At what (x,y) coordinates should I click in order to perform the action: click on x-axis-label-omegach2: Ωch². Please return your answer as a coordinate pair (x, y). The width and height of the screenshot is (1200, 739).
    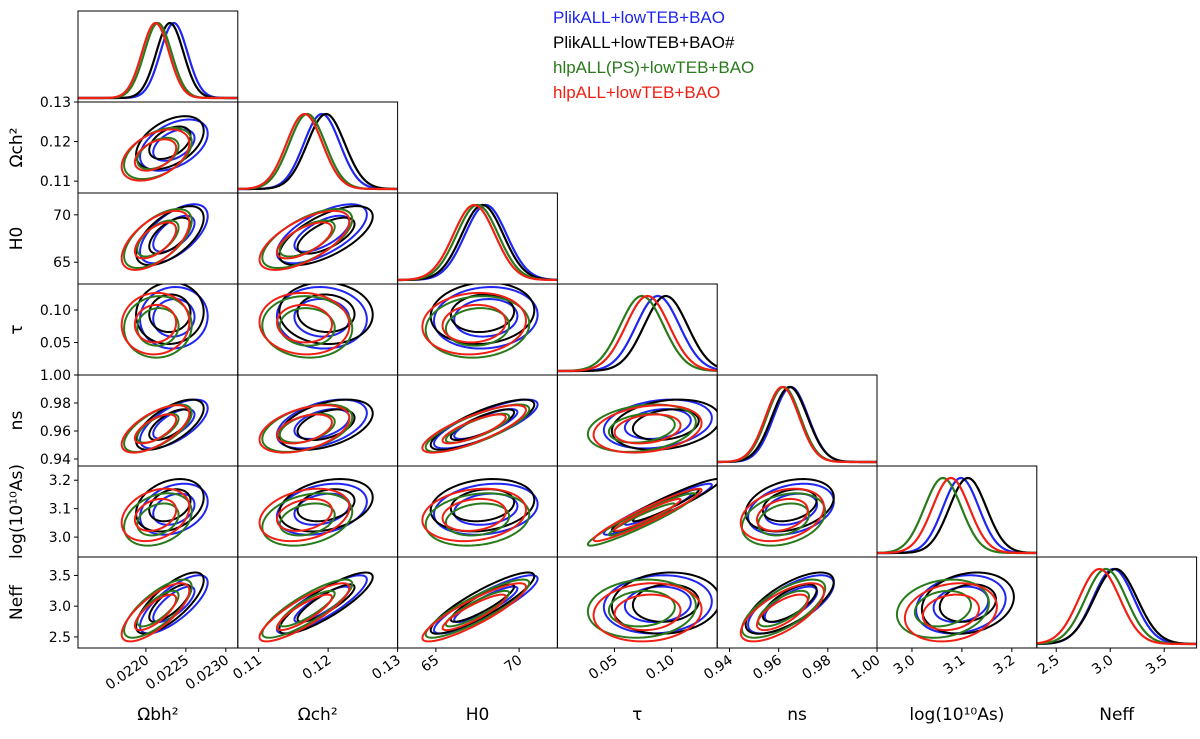
    Looking at the image, I should click on (318, 715).